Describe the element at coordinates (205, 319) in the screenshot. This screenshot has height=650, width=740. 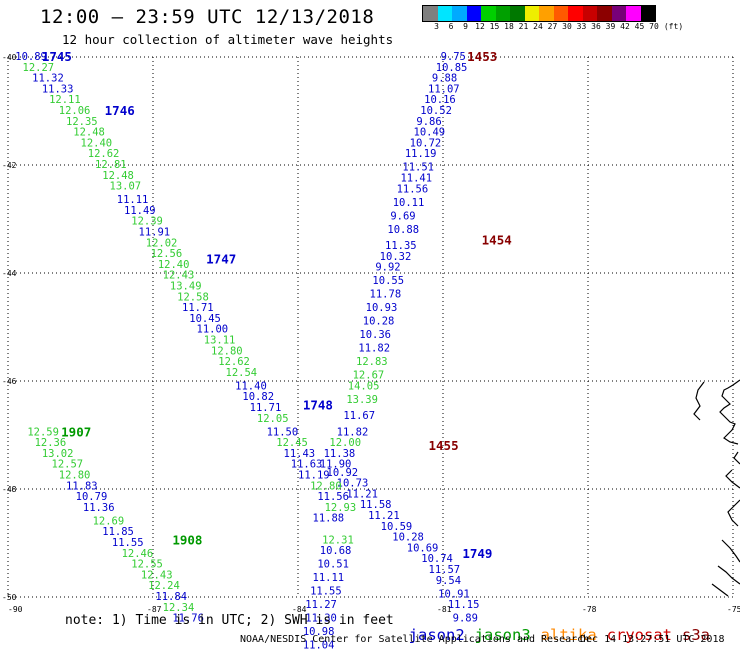
I see `swh-value: 10.45` at that location.